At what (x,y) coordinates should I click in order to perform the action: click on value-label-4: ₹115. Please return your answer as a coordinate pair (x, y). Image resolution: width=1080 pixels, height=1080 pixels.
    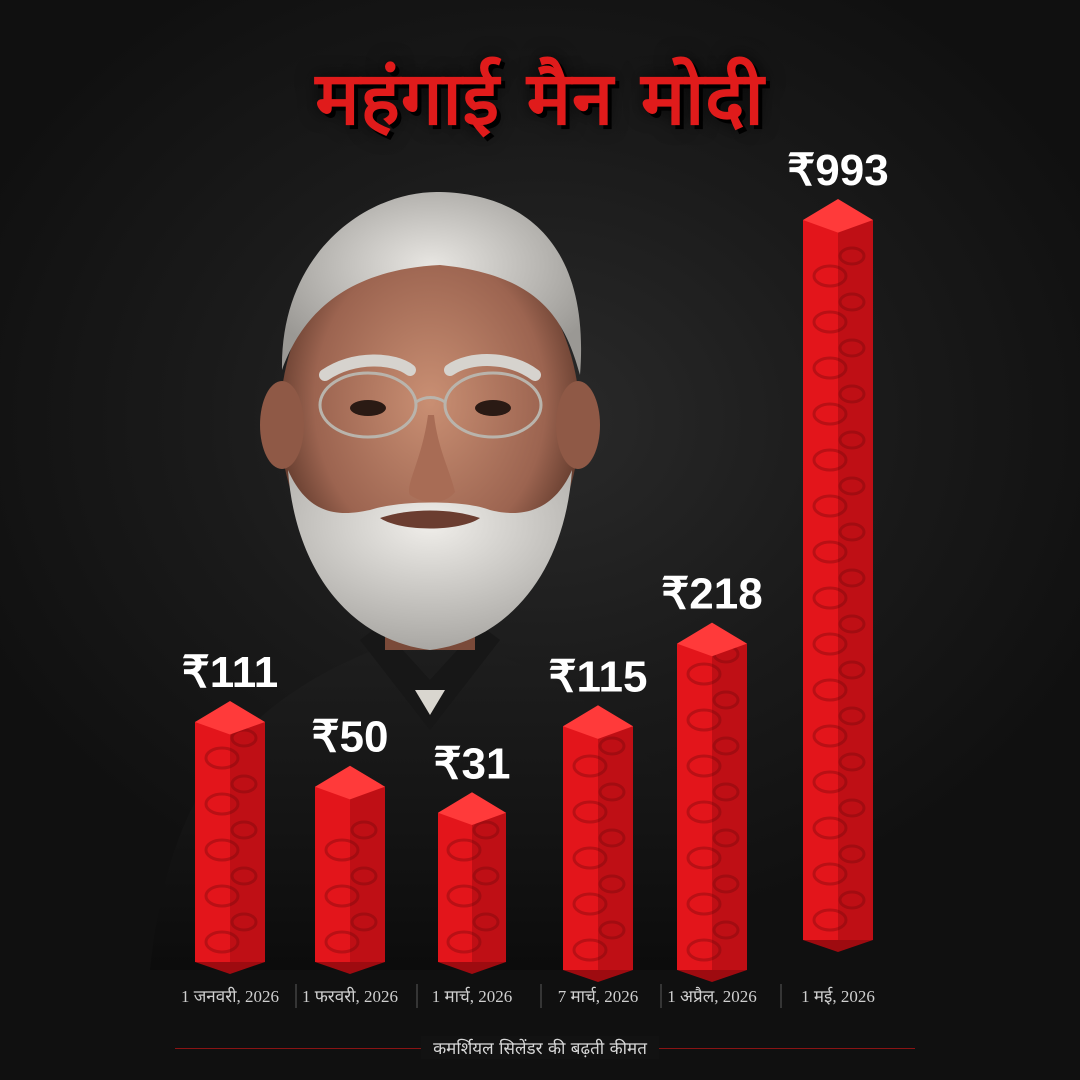
    Looking at the image, I should click on (598, 676).